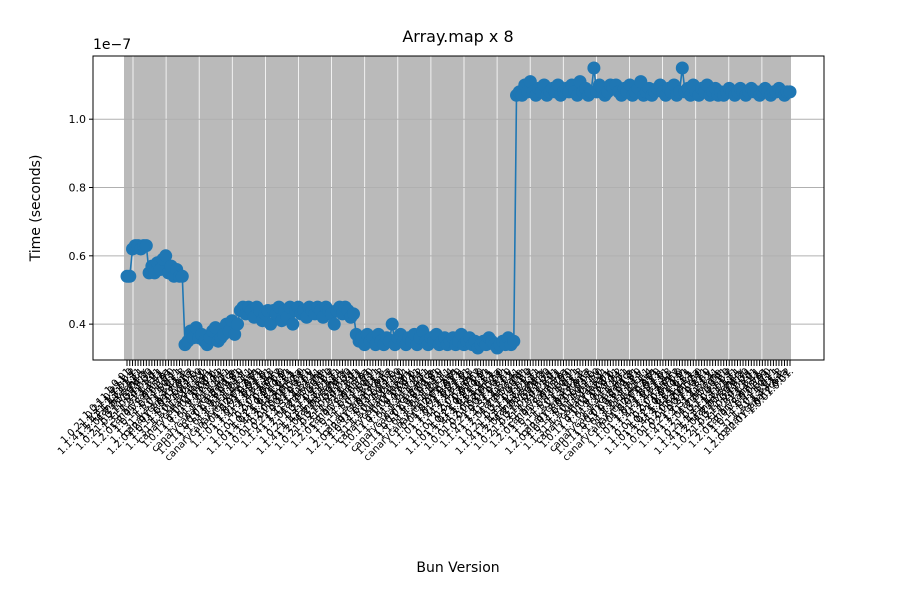 The height and width of the screenshot is (600, 900). What do you see at coordinates (78, 324) in the screenshot?
I see `y-tick-label: 0.4` at bounding box center [78, 324].